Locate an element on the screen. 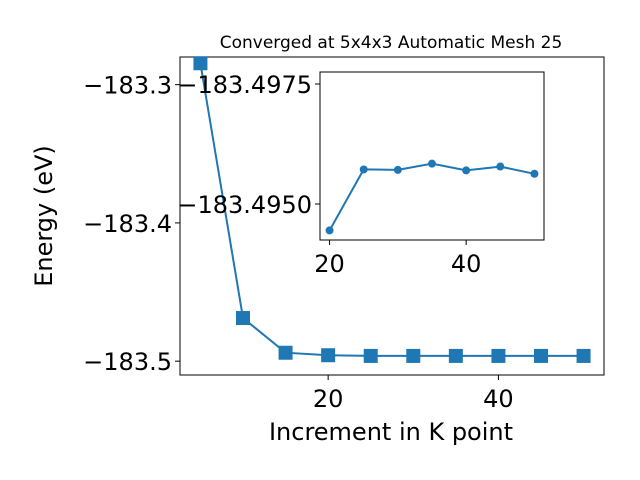 The image size is (640, 480). inset-y-tick-label: −183.4975 is located at coordinates (244, 85).